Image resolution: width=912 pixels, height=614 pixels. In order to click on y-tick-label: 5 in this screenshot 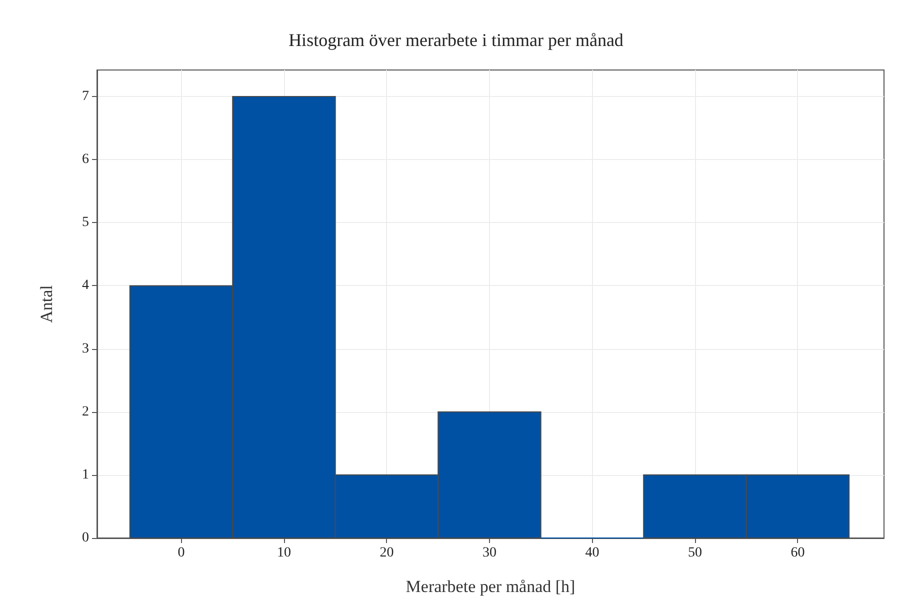, I will do `click(85, 222)`.